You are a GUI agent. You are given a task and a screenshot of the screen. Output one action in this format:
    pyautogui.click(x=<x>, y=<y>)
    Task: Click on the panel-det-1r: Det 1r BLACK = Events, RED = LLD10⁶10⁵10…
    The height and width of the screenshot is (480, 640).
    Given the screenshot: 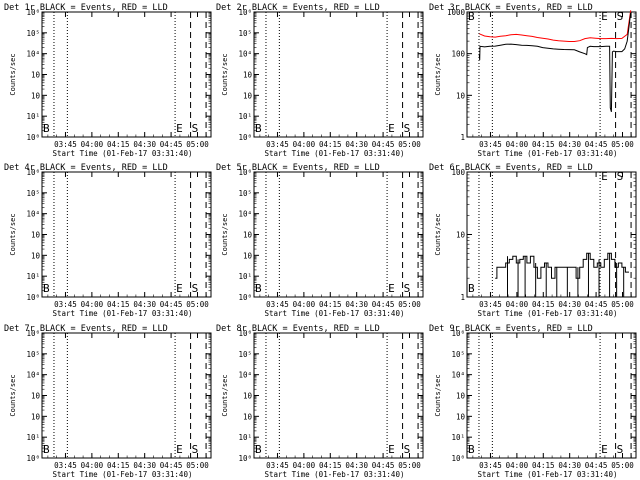 What is the action you would take?
    pyautogui.click(x=107, y=80)
    